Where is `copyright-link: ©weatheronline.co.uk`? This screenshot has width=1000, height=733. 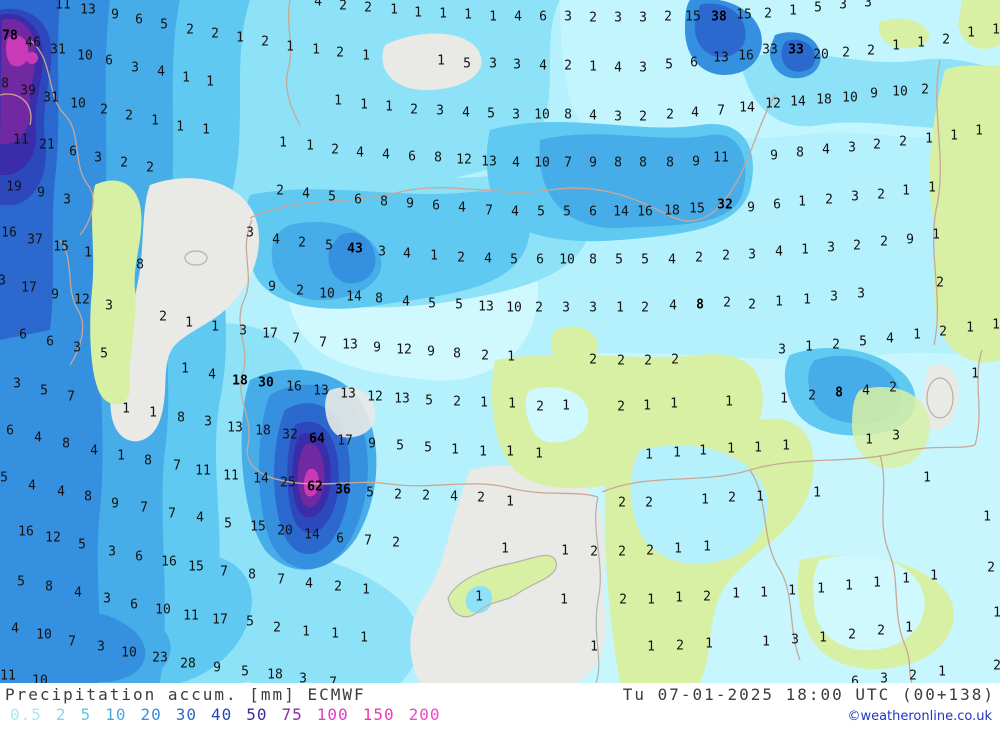
copyright-link: ©weatheronline.co.uk is located at coordinates (919, 716).